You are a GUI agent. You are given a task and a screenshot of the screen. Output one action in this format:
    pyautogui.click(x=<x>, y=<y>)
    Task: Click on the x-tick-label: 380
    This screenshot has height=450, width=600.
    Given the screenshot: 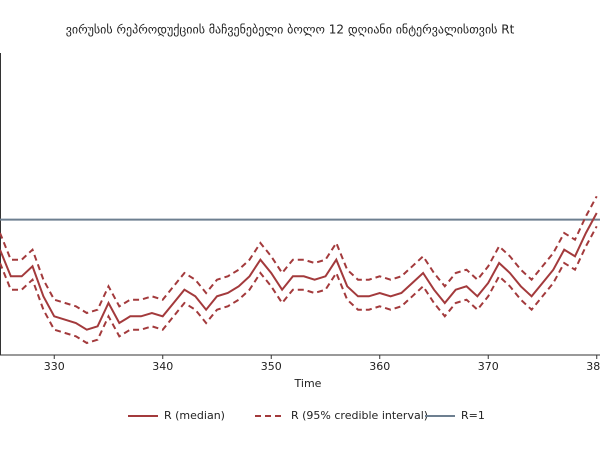 What is the action you would take?
    pyautogui.click(x=593, y=366)
    